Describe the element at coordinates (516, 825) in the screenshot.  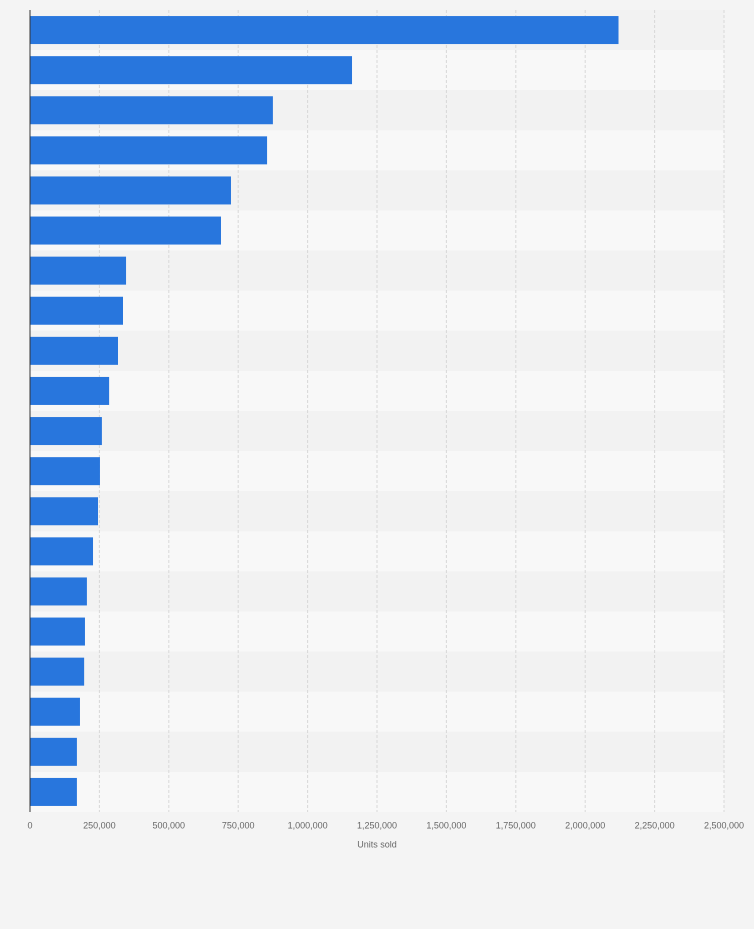
I see `x-tick-label: 1,750,000` at that location.